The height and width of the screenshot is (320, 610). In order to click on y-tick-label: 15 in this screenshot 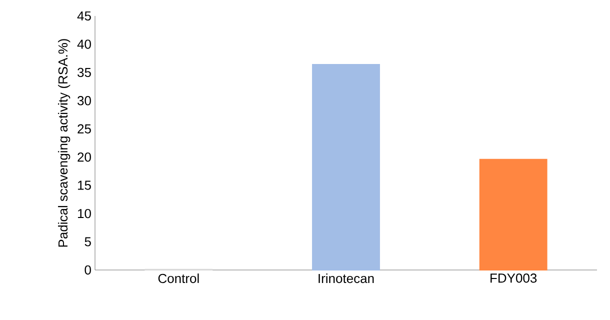, I will do `click(84, 185)`.